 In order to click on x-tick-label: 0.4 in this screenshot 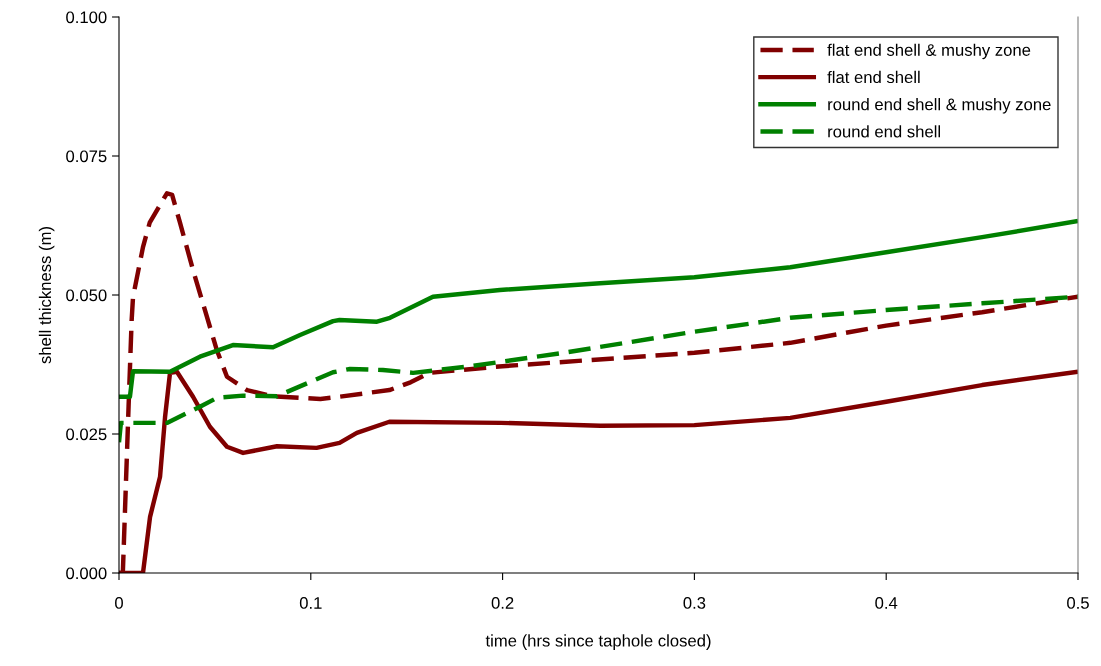, I will do `click(886, 603)`.